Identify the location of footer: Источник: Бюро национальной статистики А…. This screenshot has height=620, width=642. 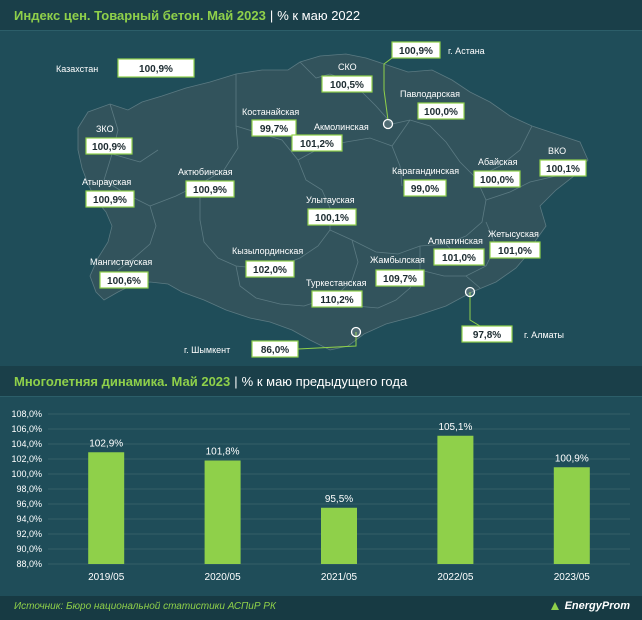
(321, 608).